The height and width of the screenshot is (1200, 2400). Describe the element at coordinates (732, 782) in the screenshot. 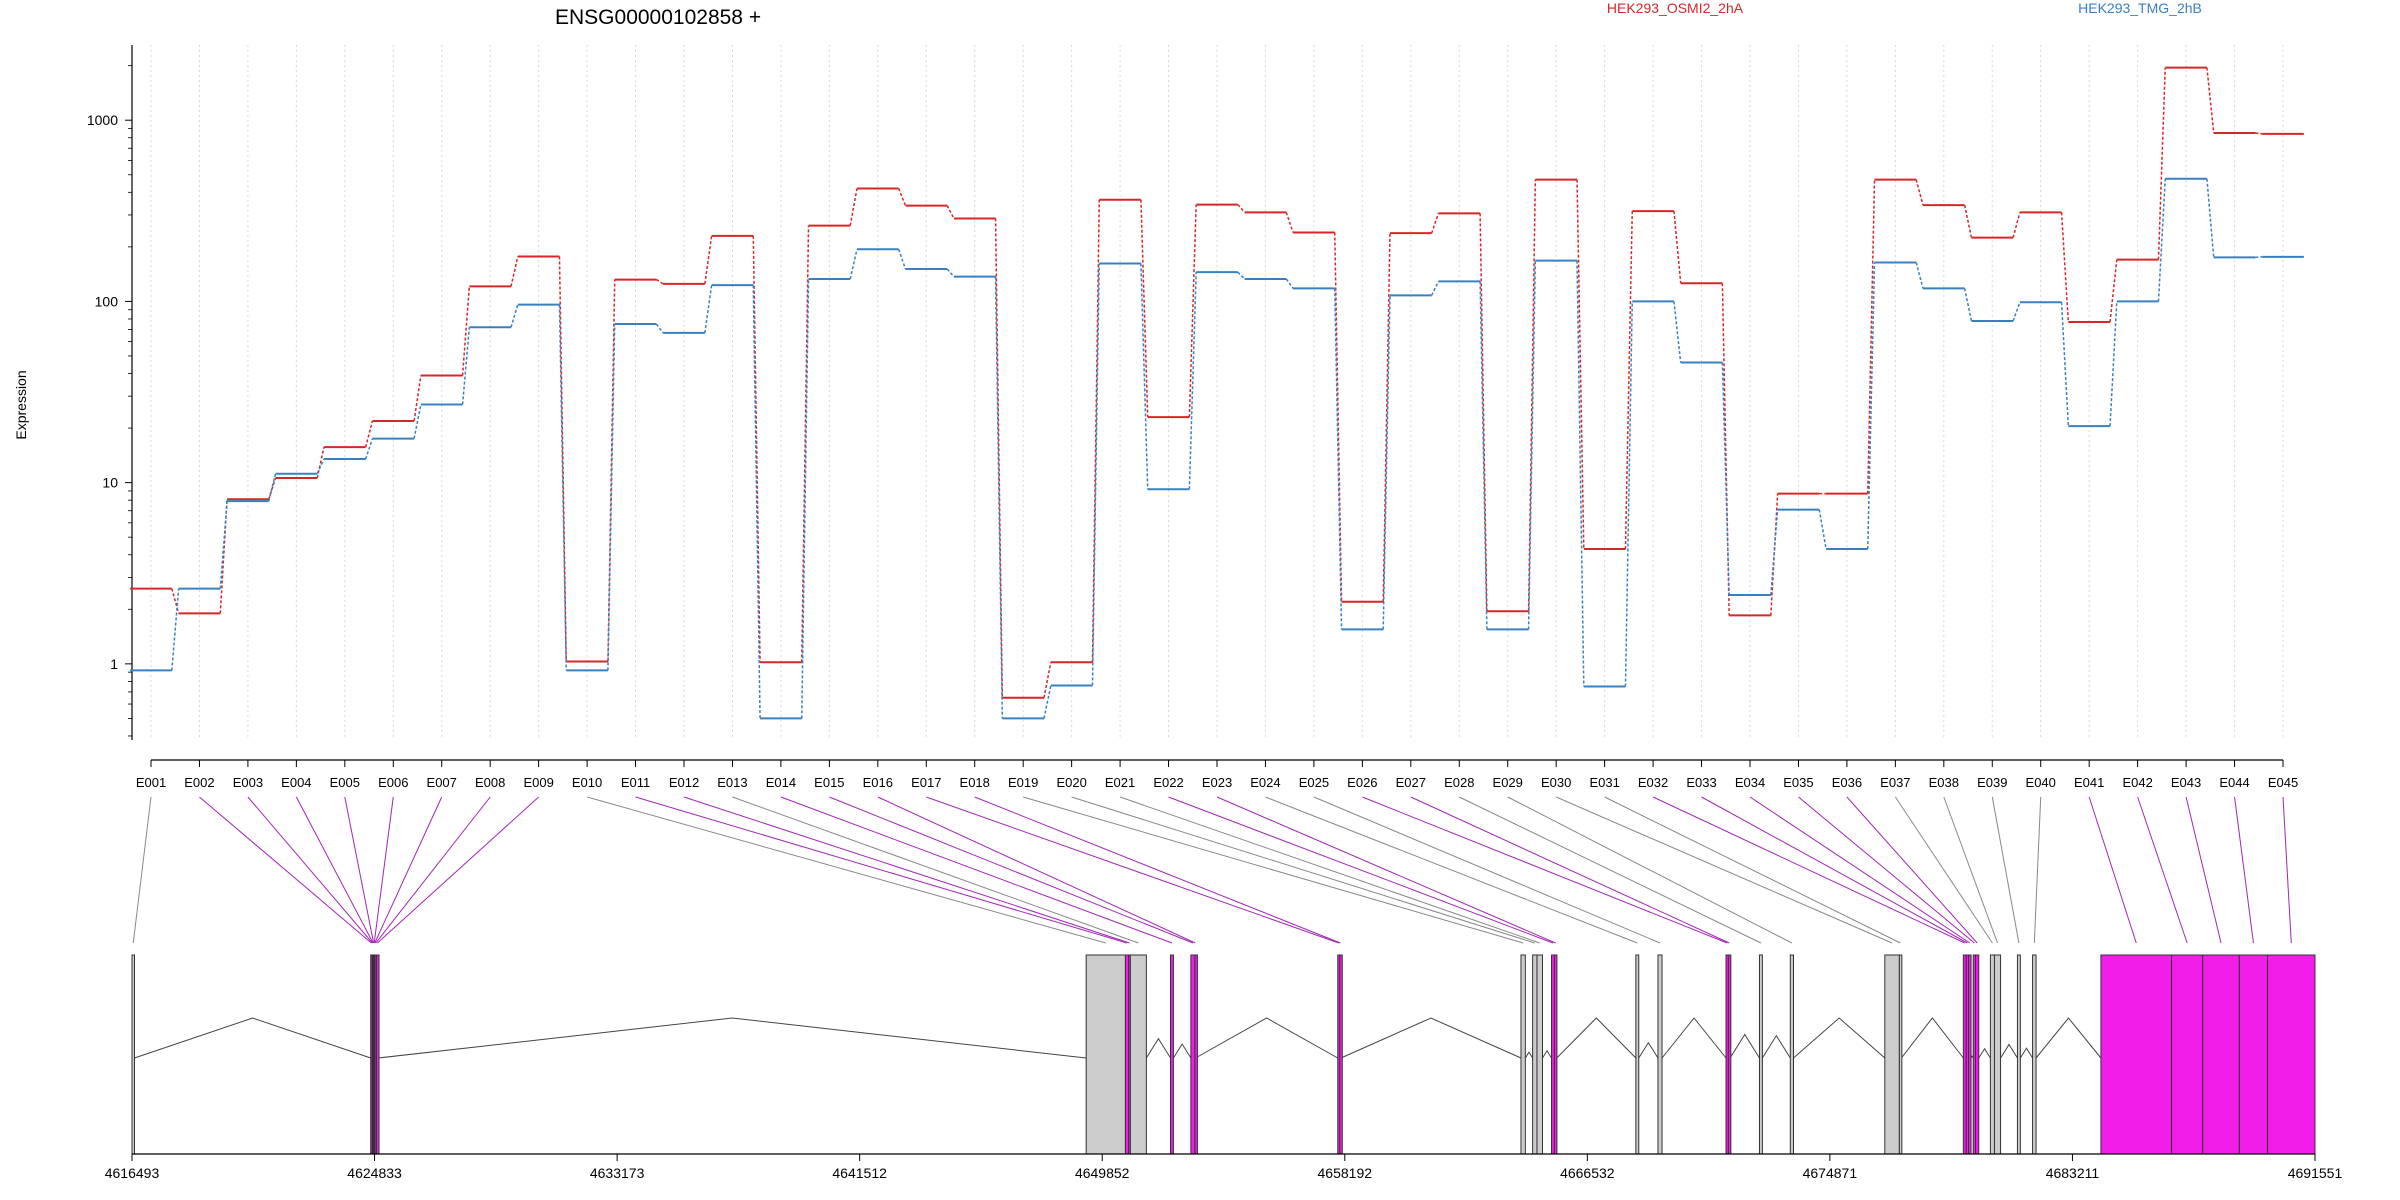

I see `exon-label: E013` at that location.